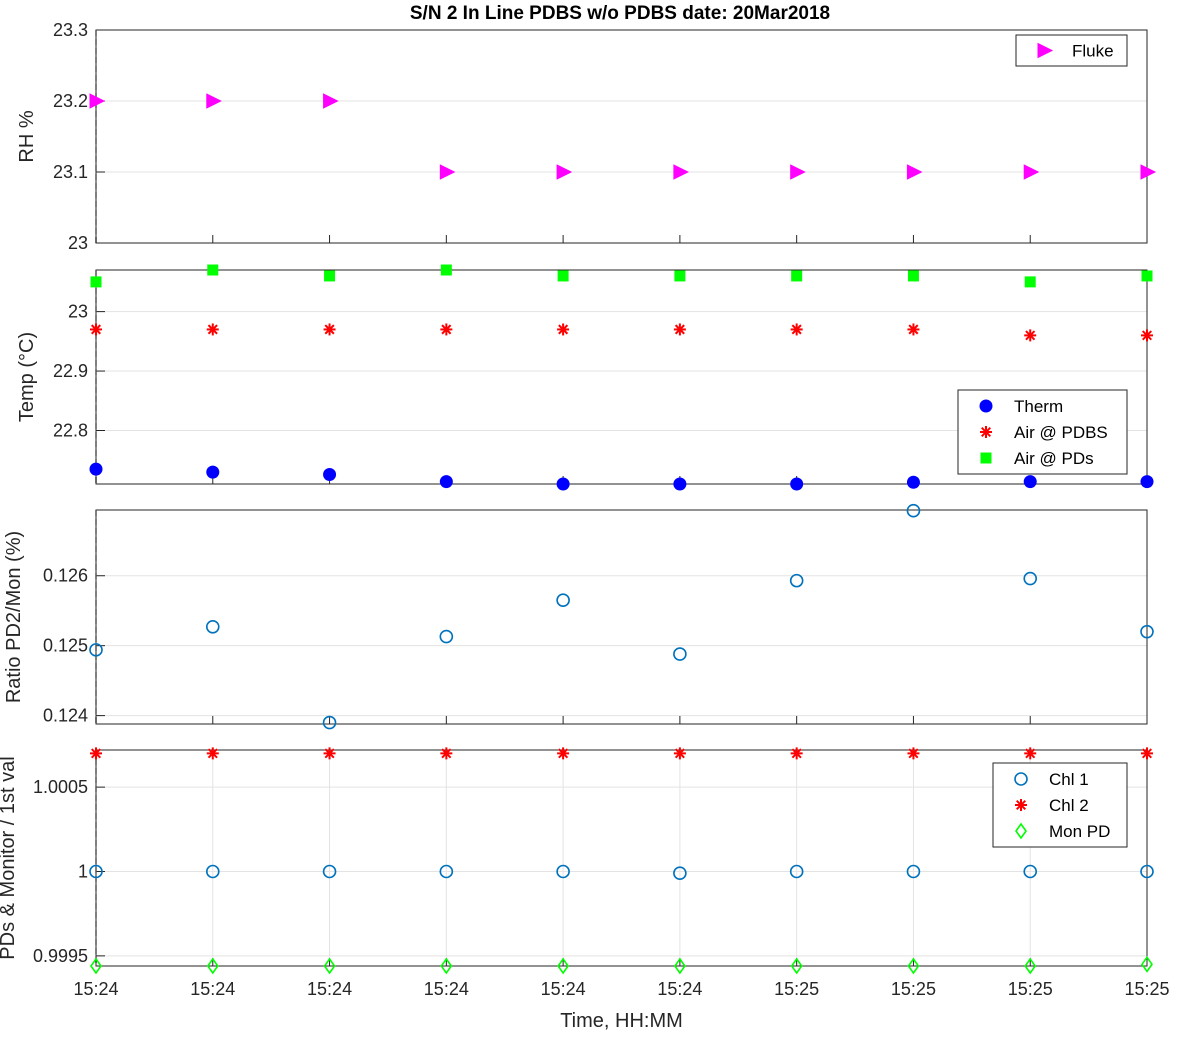  What do you see at coordinates (65, 576) in the screenshot?
I see `y-tick-label: 0.126` at bounding box center [65, 576].